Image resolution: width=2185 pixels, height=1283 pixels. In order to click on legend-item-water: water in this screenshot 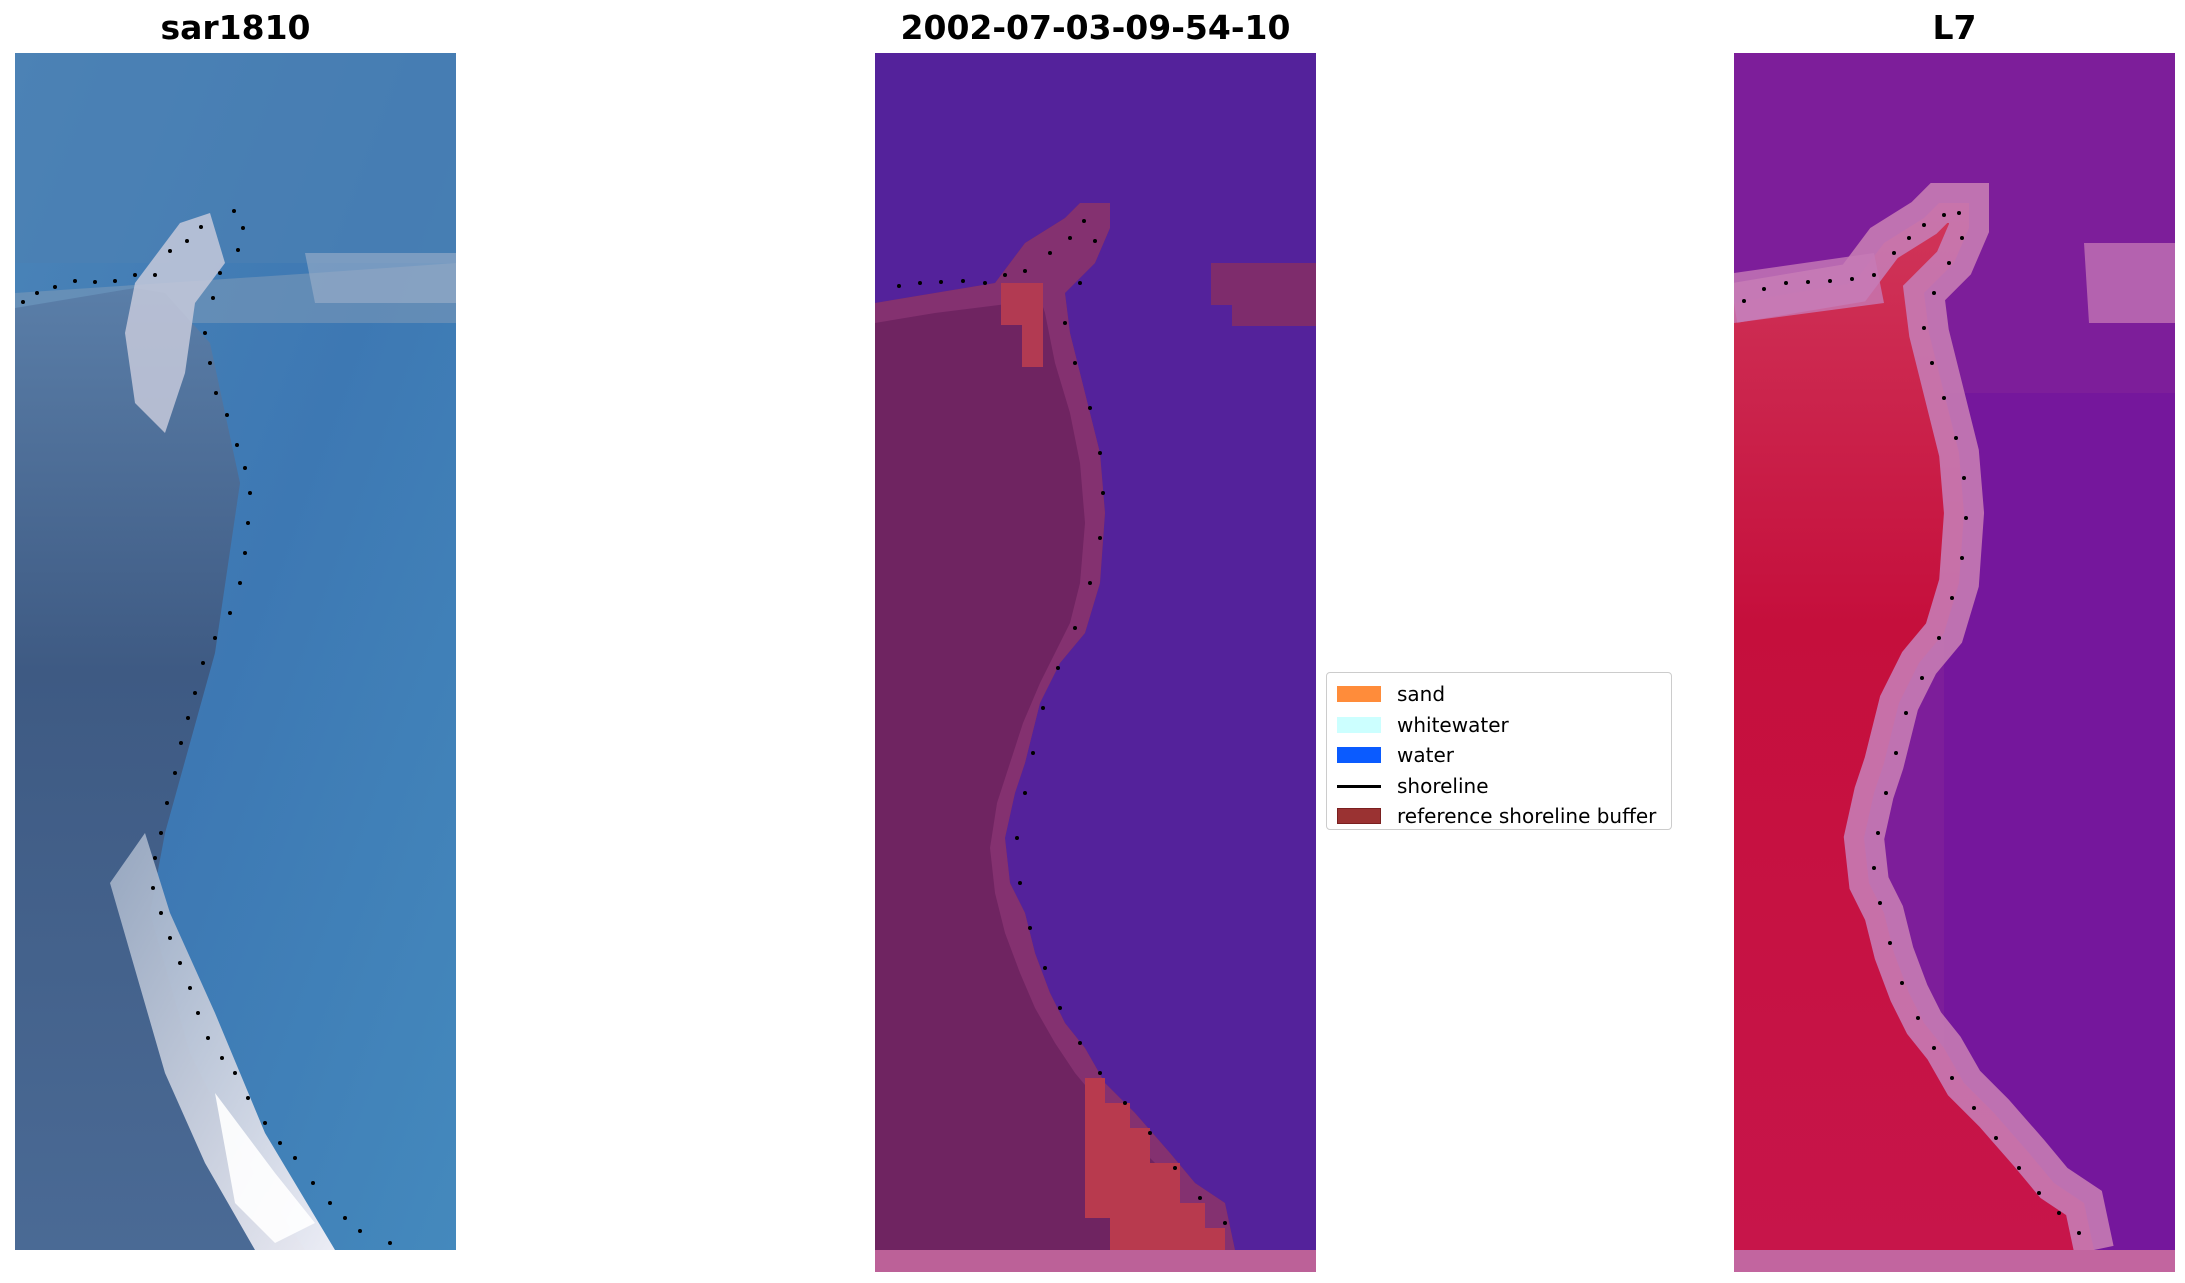, I will do `click(1499, 755)`.